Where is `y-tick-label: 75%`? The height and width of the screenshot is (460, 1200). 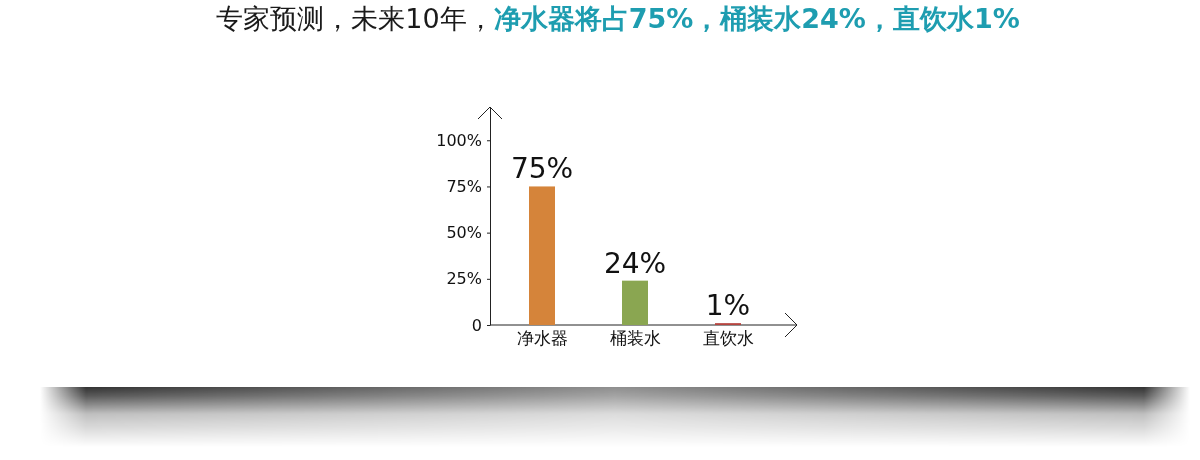
y-tick-label: 75% is located at coordinates (464, 187).